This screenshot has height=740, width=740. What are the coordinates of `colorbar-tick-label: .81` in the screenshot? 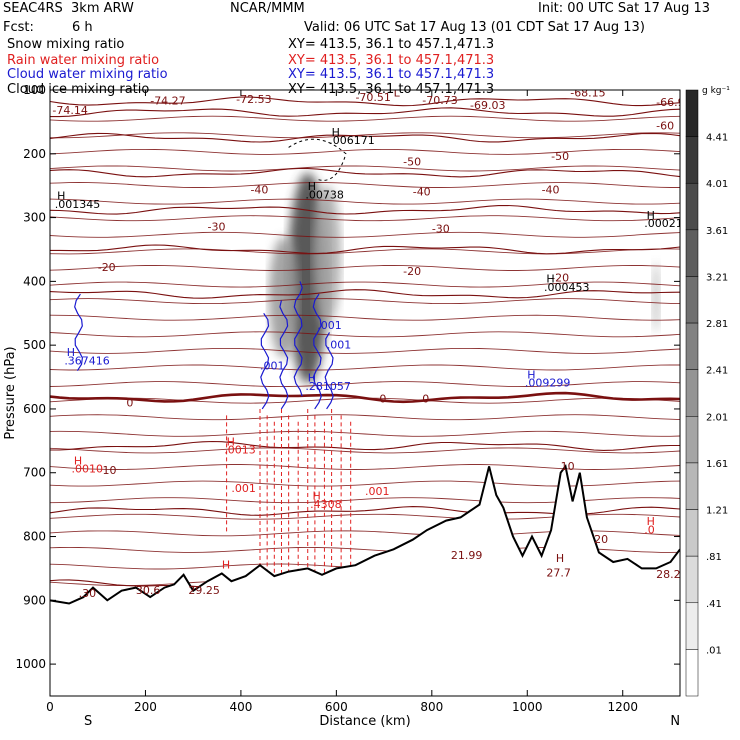 It's located at (714, 557).